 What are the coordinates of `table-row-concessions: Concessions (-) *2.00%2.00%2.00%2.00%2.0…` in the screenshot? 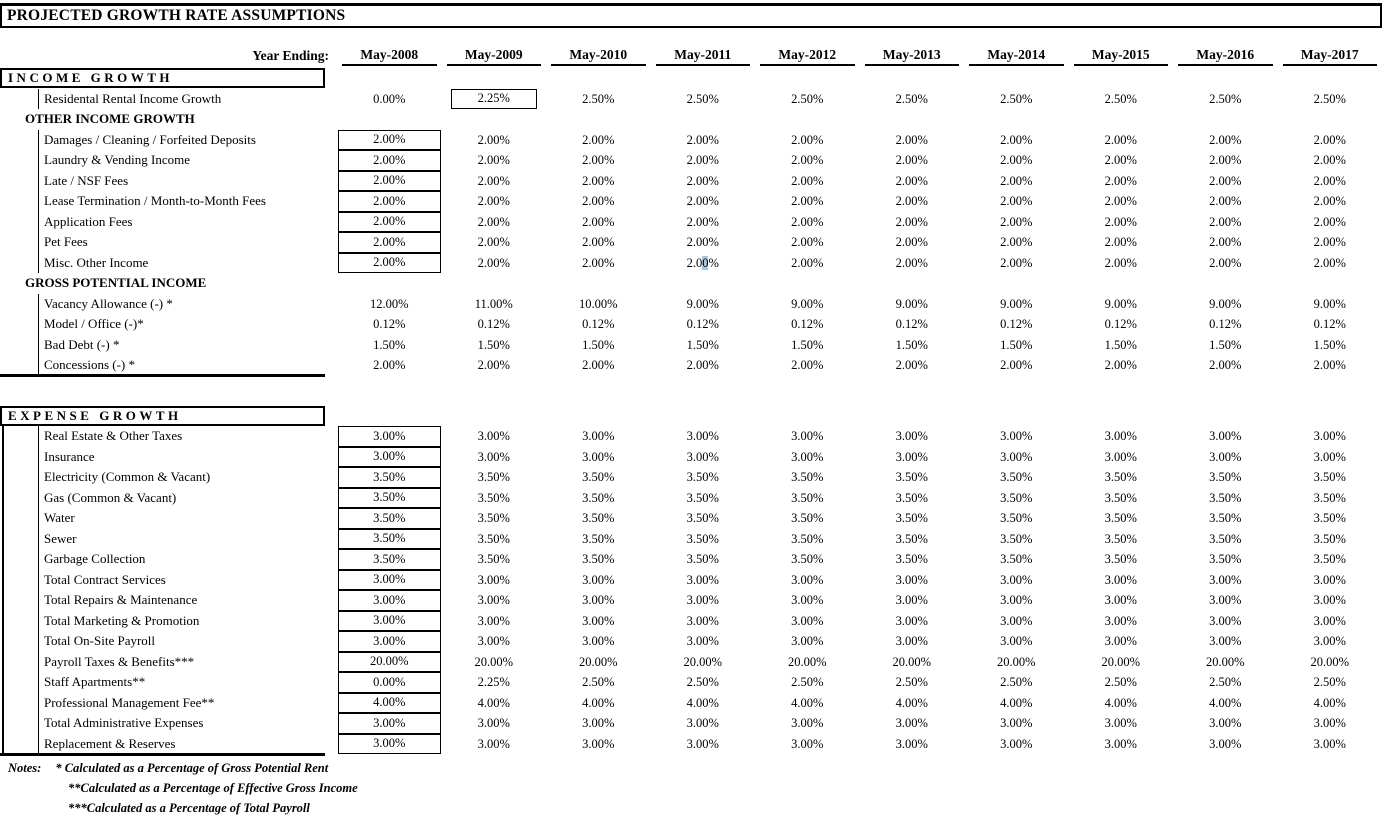 It's located at (691, 365).